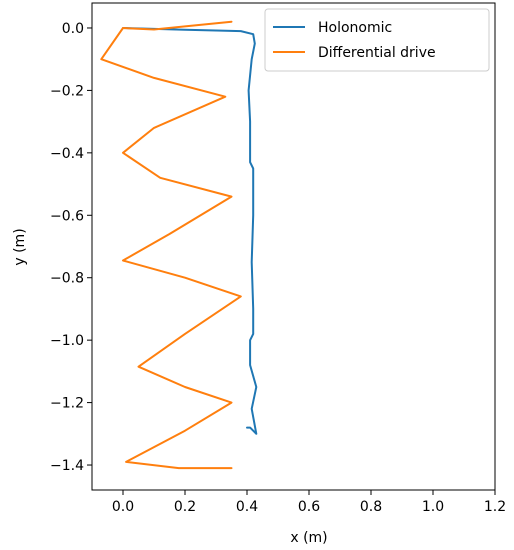 The image size is (514, 550). Describe the element at coordinates (185, 507) in the screenshot. I see `x-tick-label: 0.2` at that location.